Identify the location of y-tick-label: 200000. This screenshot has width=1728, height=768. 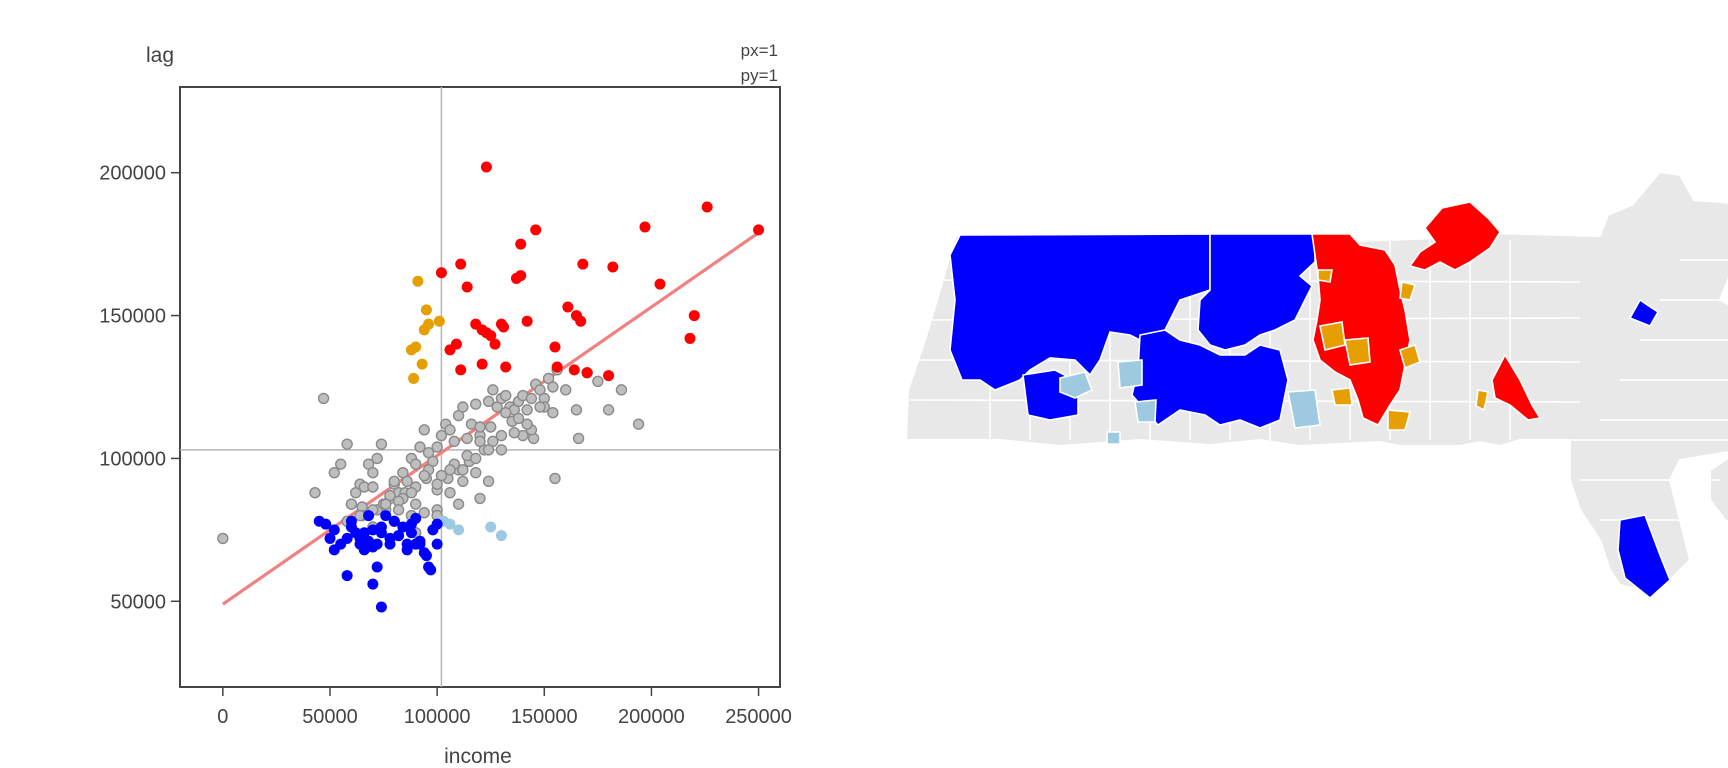
(132, 174).